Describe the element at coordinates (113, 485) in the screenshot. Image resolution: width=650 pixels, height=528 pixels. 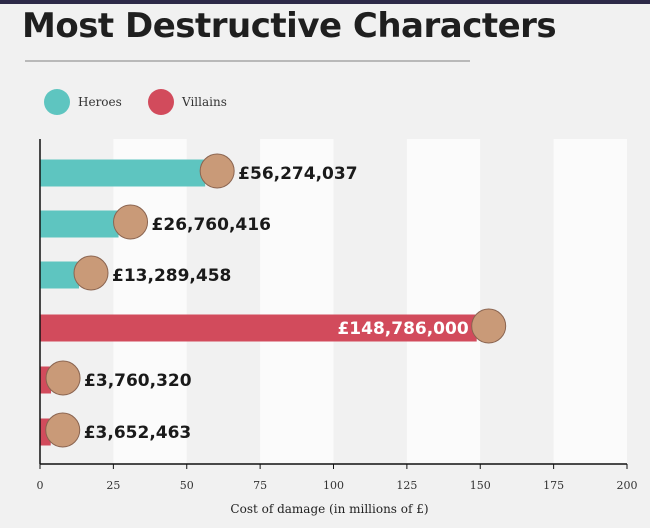
I see `x-tick-label: 25` at that location.